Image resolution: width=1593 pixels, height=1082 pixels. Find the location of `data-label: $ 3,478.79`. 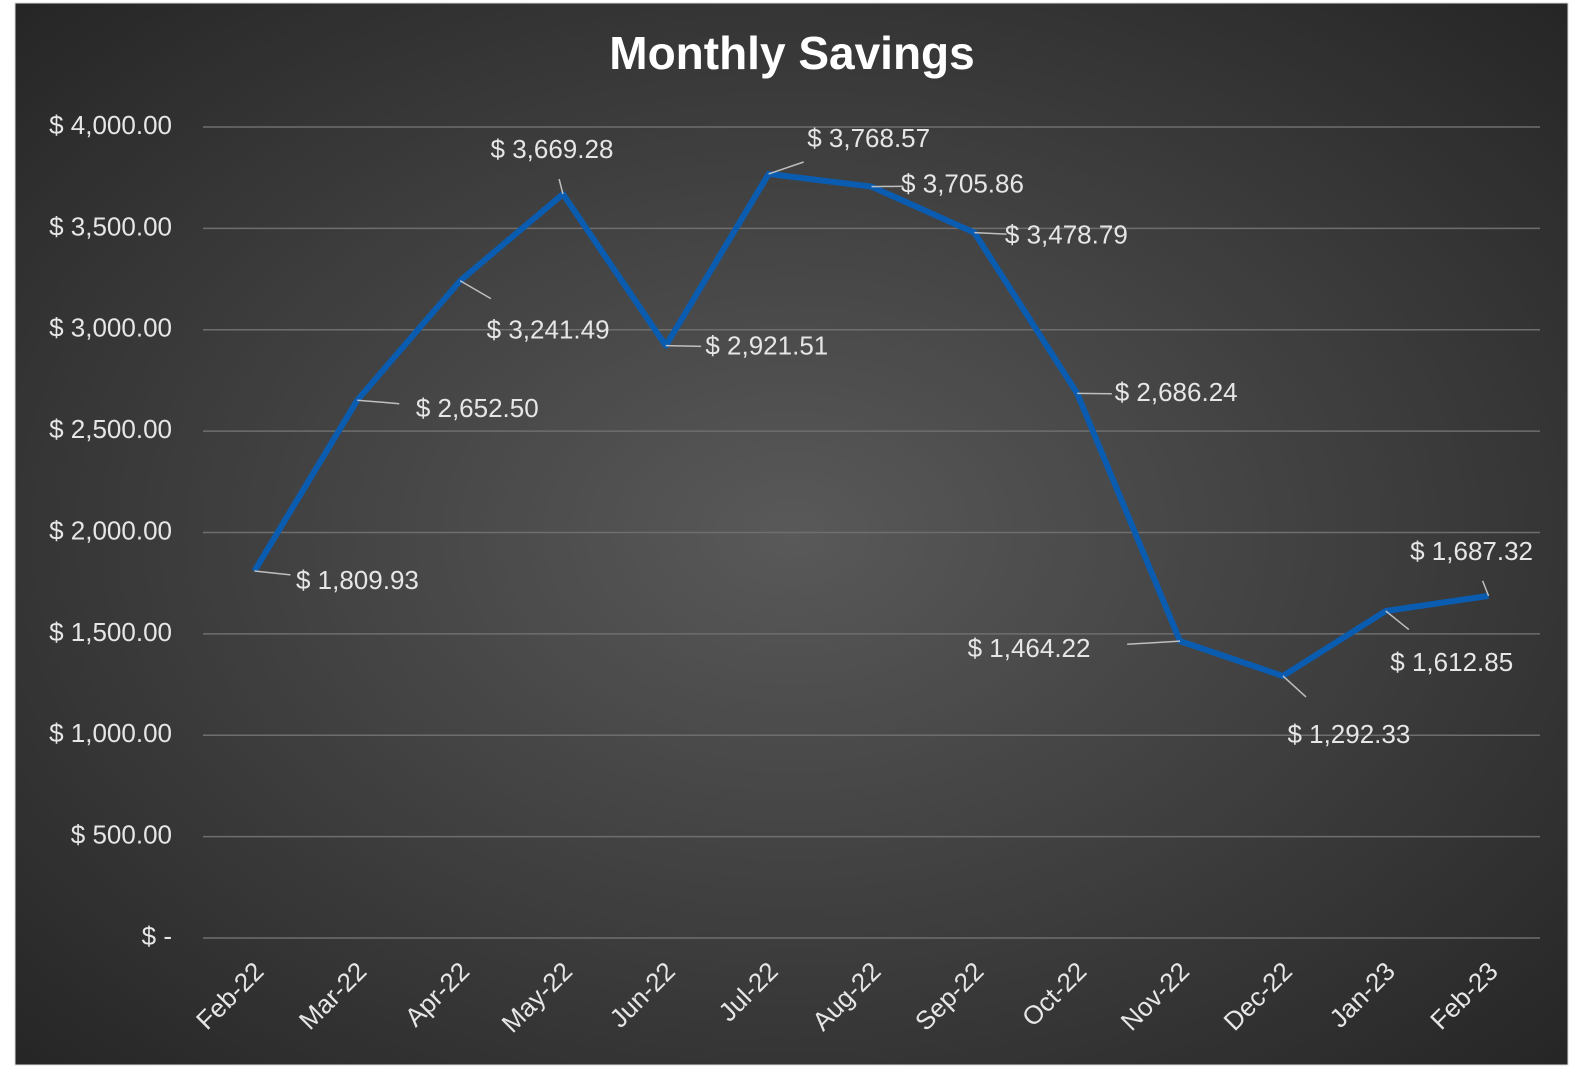

data-label: $ 3,478.79 is located at coordinates (1066, 235).